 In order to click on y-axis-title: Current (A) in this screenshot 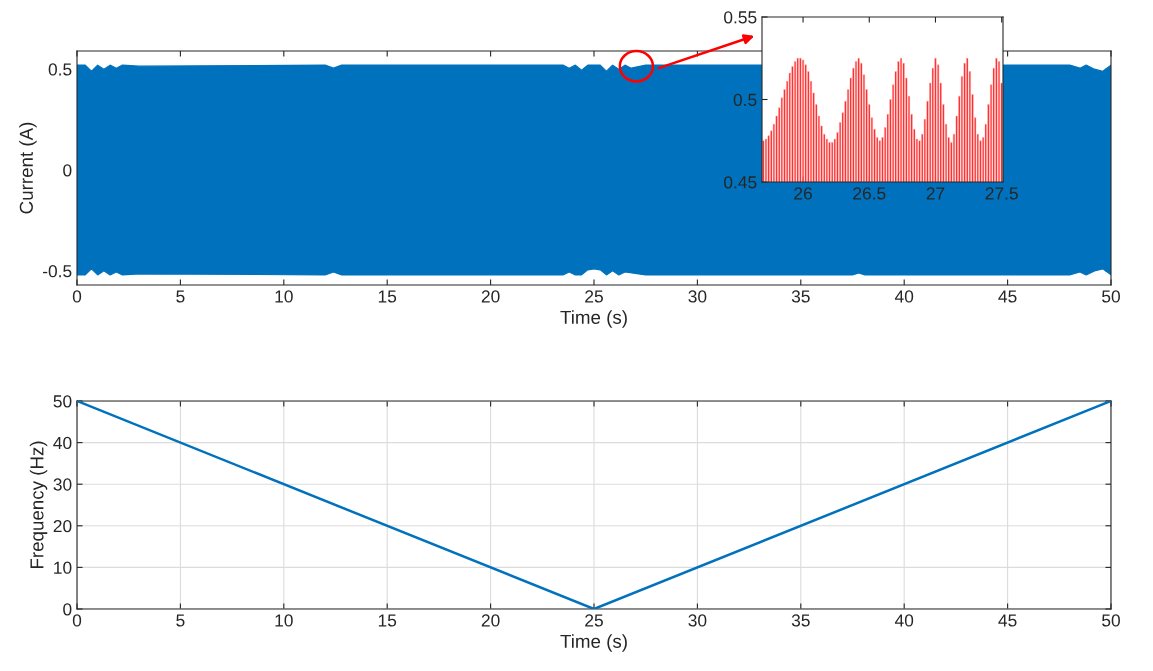, I will do `click(28, 168)`.